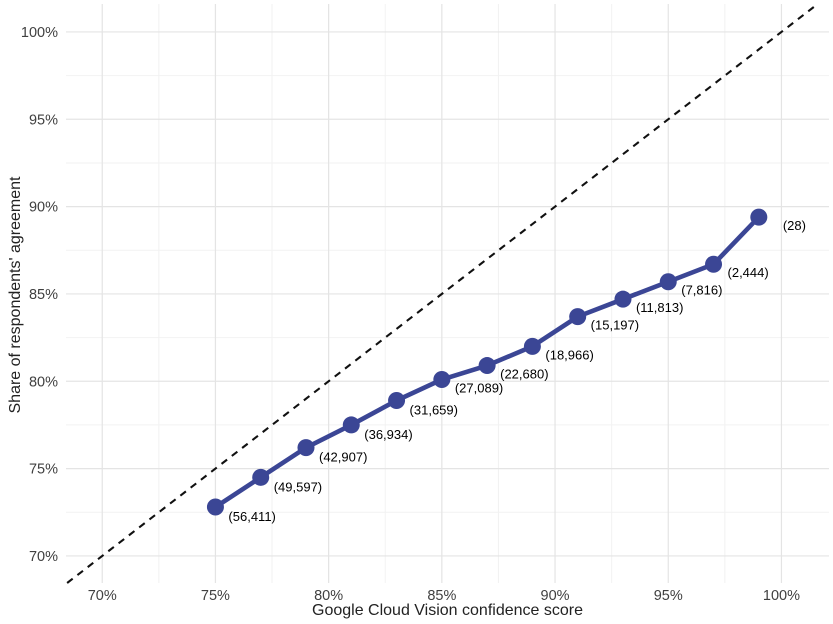  What do you see at coordinates (102, 596) in the screenshot?
I see `x-tick-label: 70%` at bounding box center [102, 596].